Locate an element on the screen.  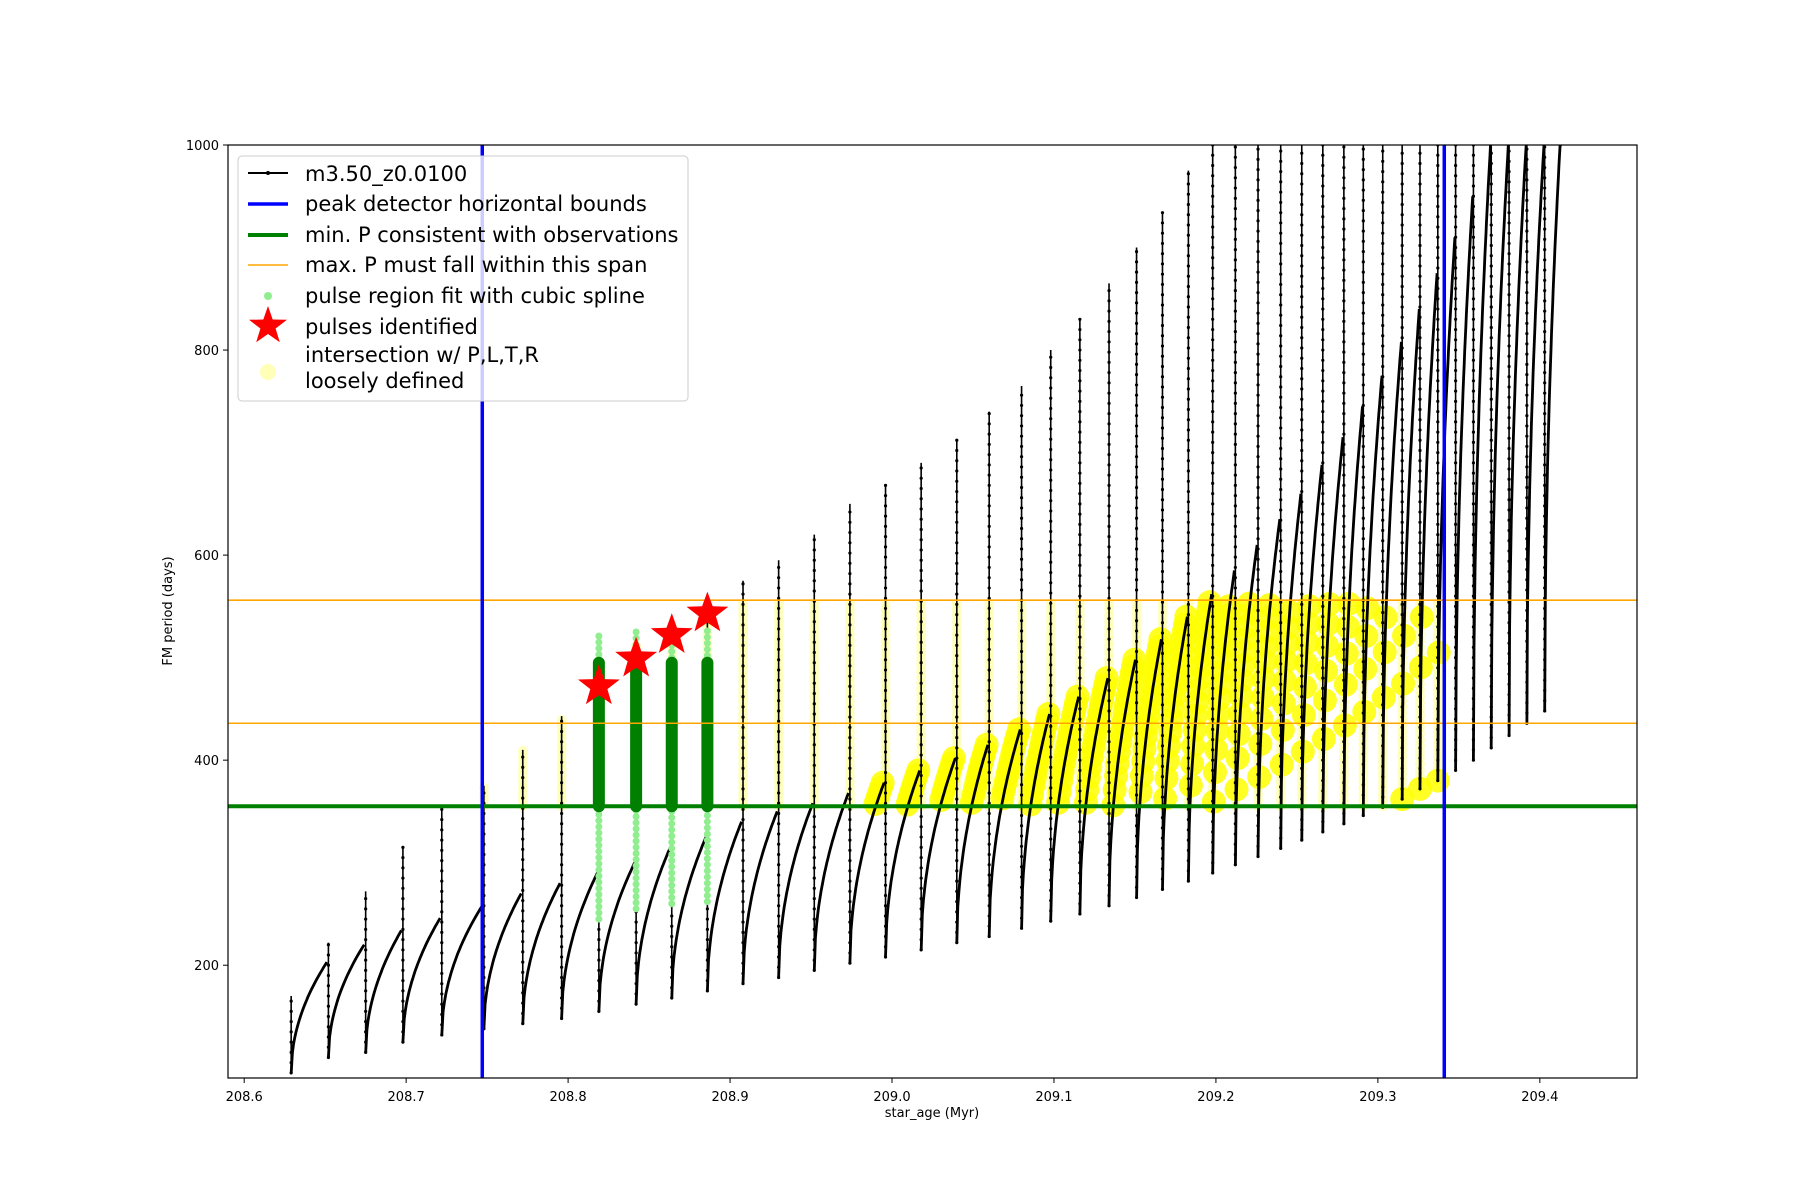
legend-label: pulse region fit with cubic spline is located at coordinates (475, 296).